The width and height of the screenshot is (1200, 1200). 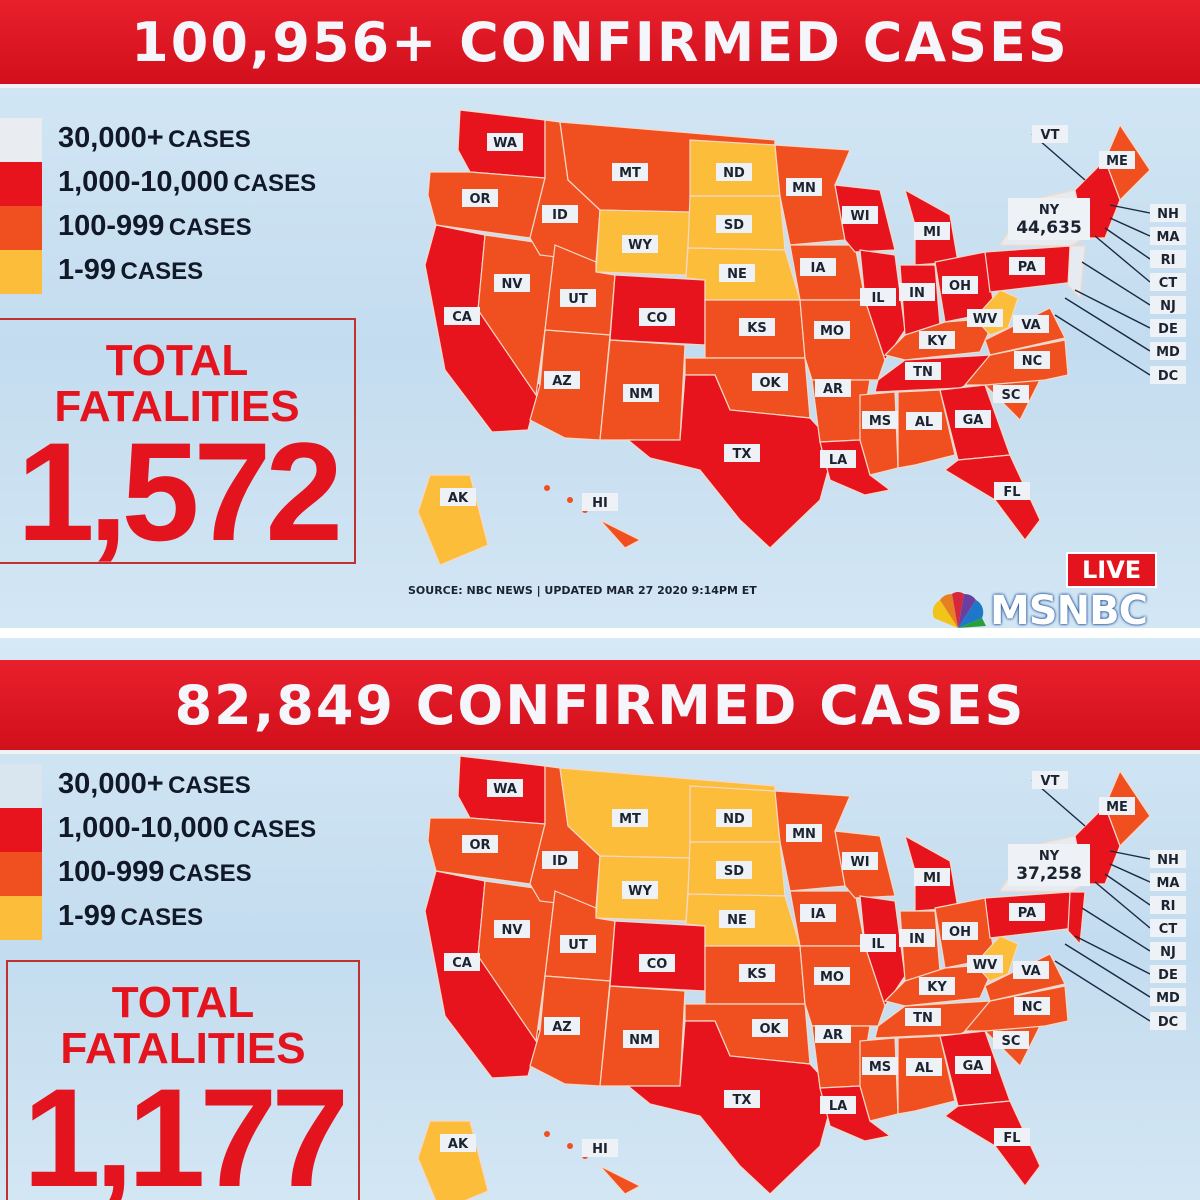 I want to click on state-label-va: VA, so click(x=1031, y=970).